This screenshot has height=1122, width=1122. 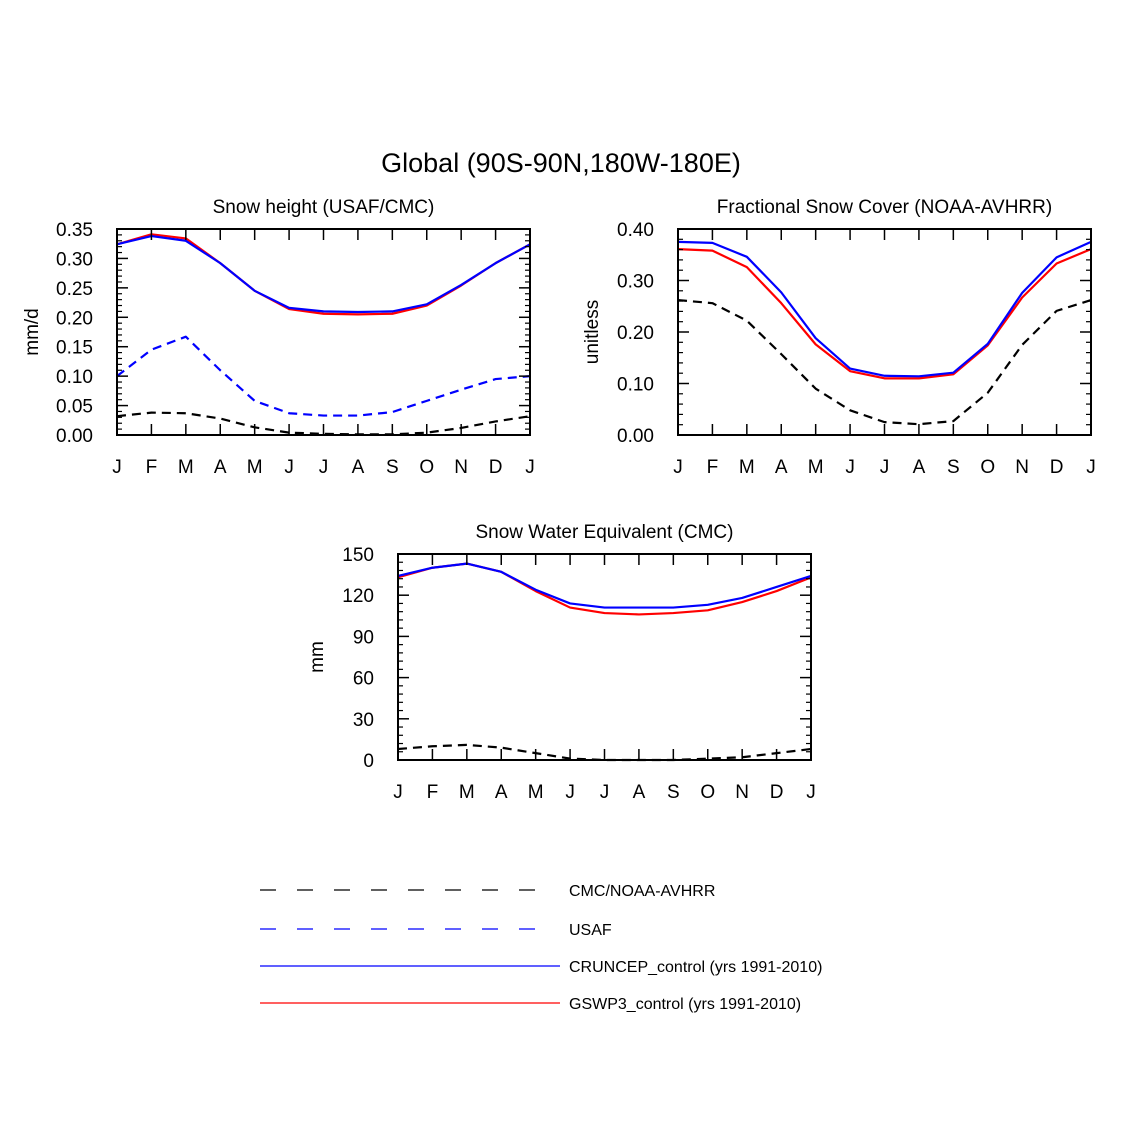 What do you see at coordinates (324, 207) in the screenshot?
I see `chart-title: Snow height (USAF/CMC)` at bounding box center [324, 207].